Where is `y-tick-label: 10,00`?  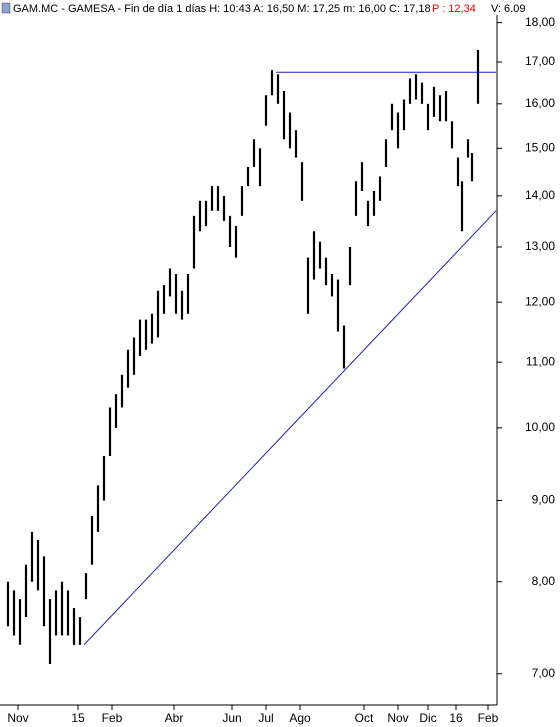
y-tick-label: 10,00 is located at coordinates (540, 427).